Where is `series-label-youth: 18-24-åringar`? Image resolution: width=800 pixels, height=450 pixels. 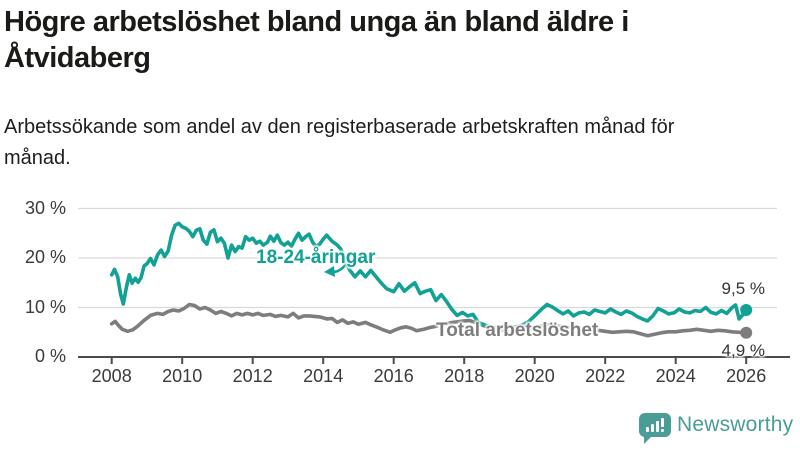
series-label-youth: 18-24-åringar is located at coordinates (316, 257).